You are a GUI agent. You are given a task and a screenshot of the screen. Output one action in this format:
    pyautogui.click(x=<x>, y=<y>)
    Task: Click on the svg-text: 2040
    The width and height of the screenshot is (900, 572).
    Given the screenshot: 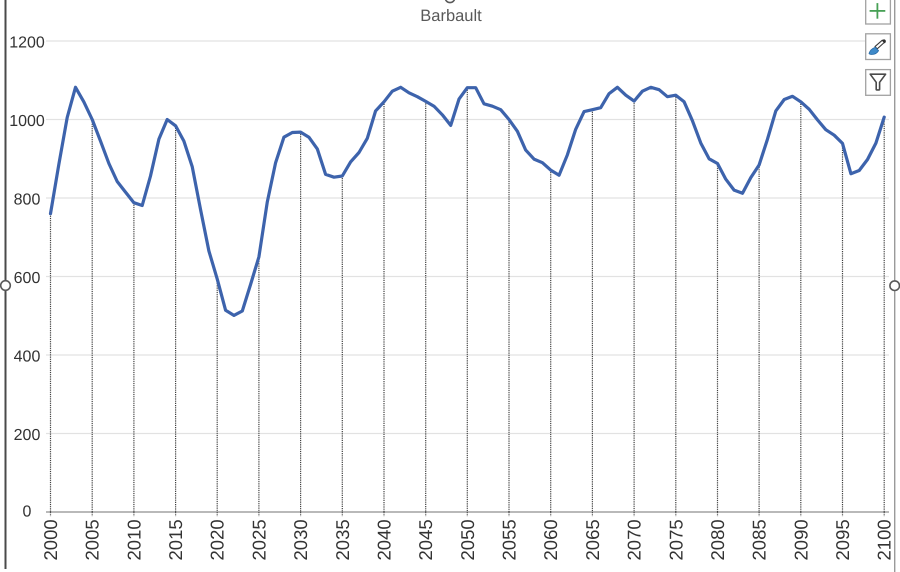 What is the action you would take?
    pyautogui.click(x=384, y=539)
    